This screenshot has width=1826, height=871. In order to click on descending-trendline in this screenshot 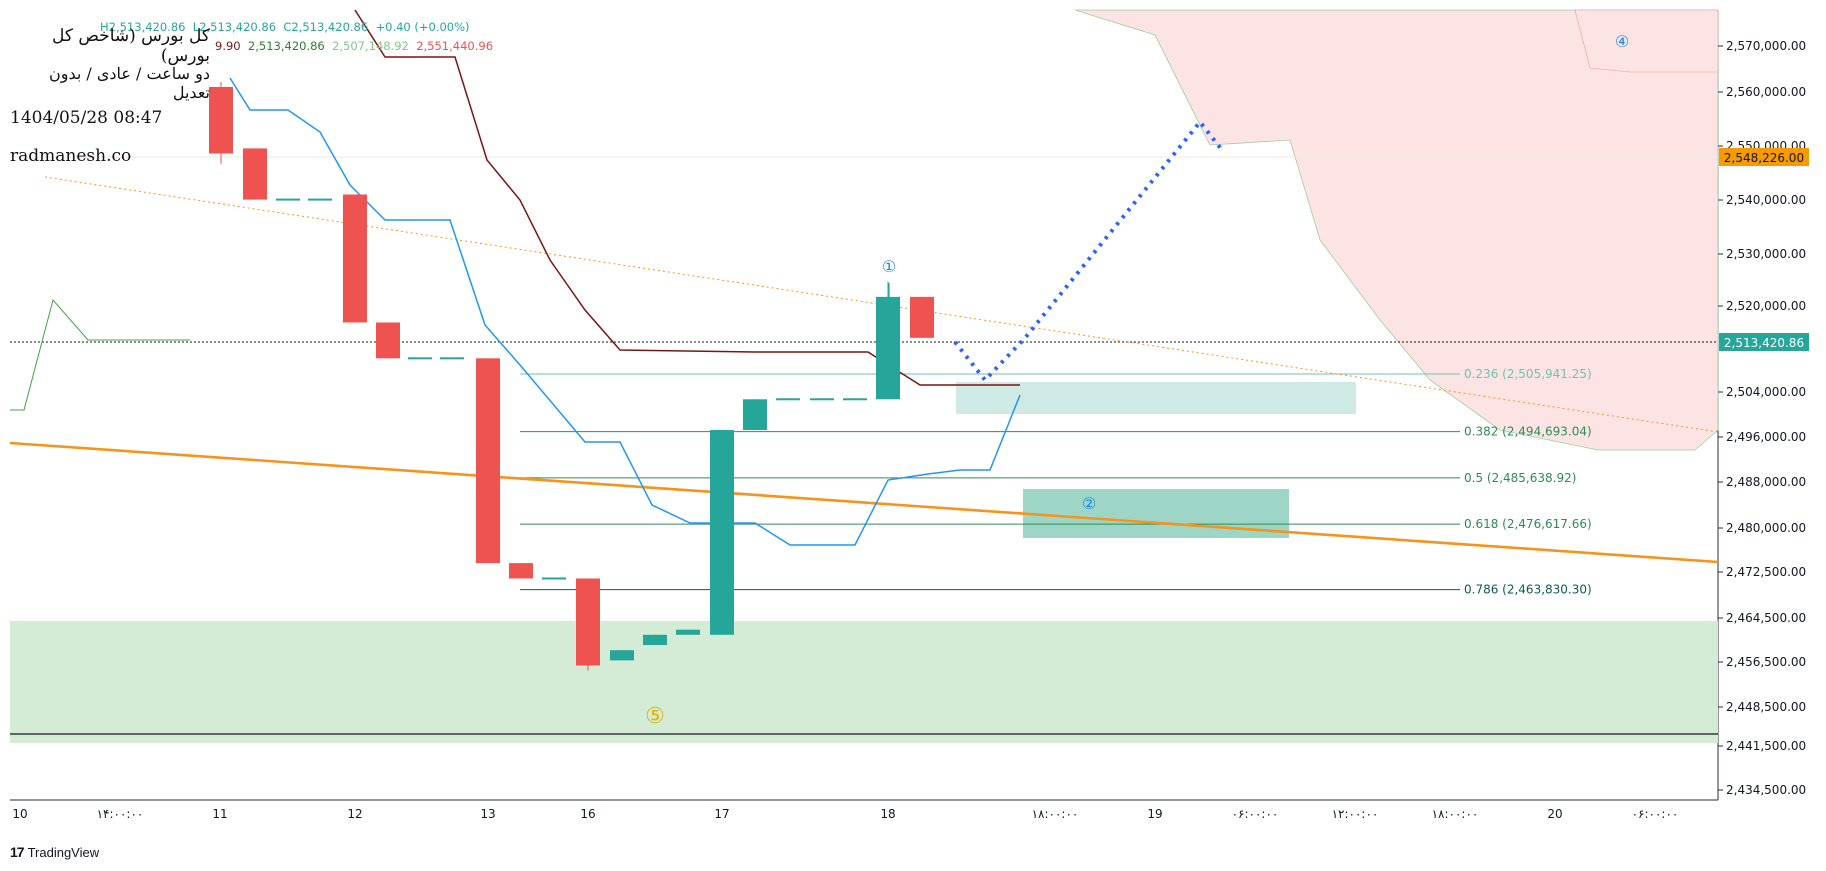, I will do `click(864, 502)`.